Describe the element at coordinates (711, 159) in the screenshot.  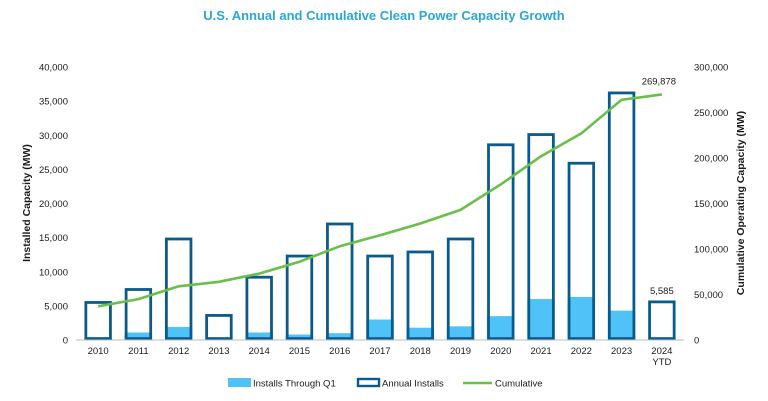
I see `y2-tick-label: 200,000` at that location.